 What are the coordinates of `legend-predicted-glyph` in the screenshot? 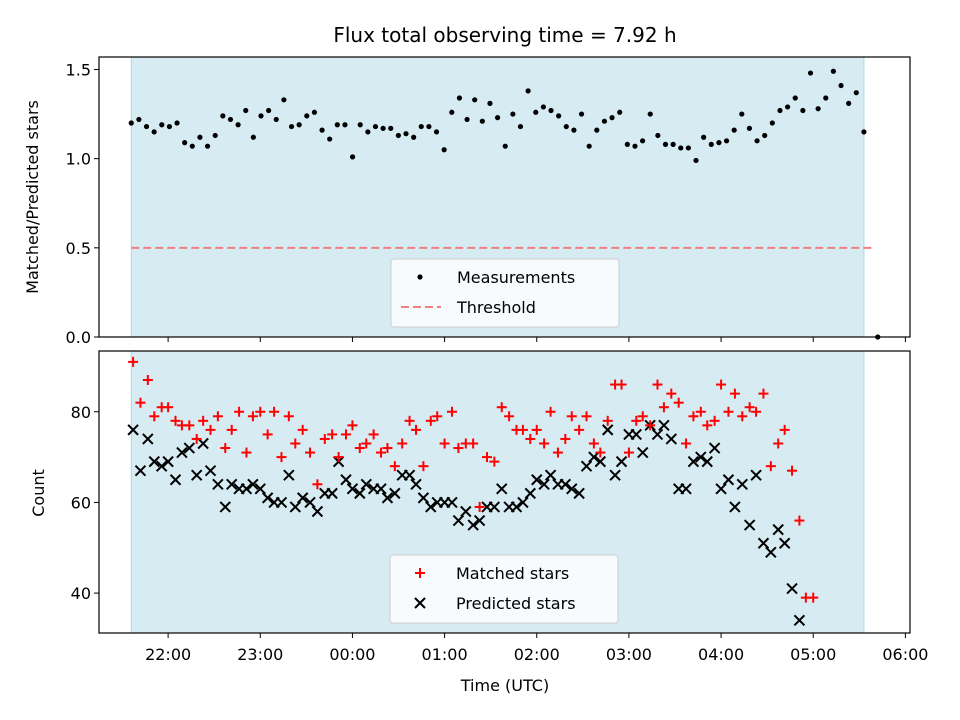 It's located at (420, 603).